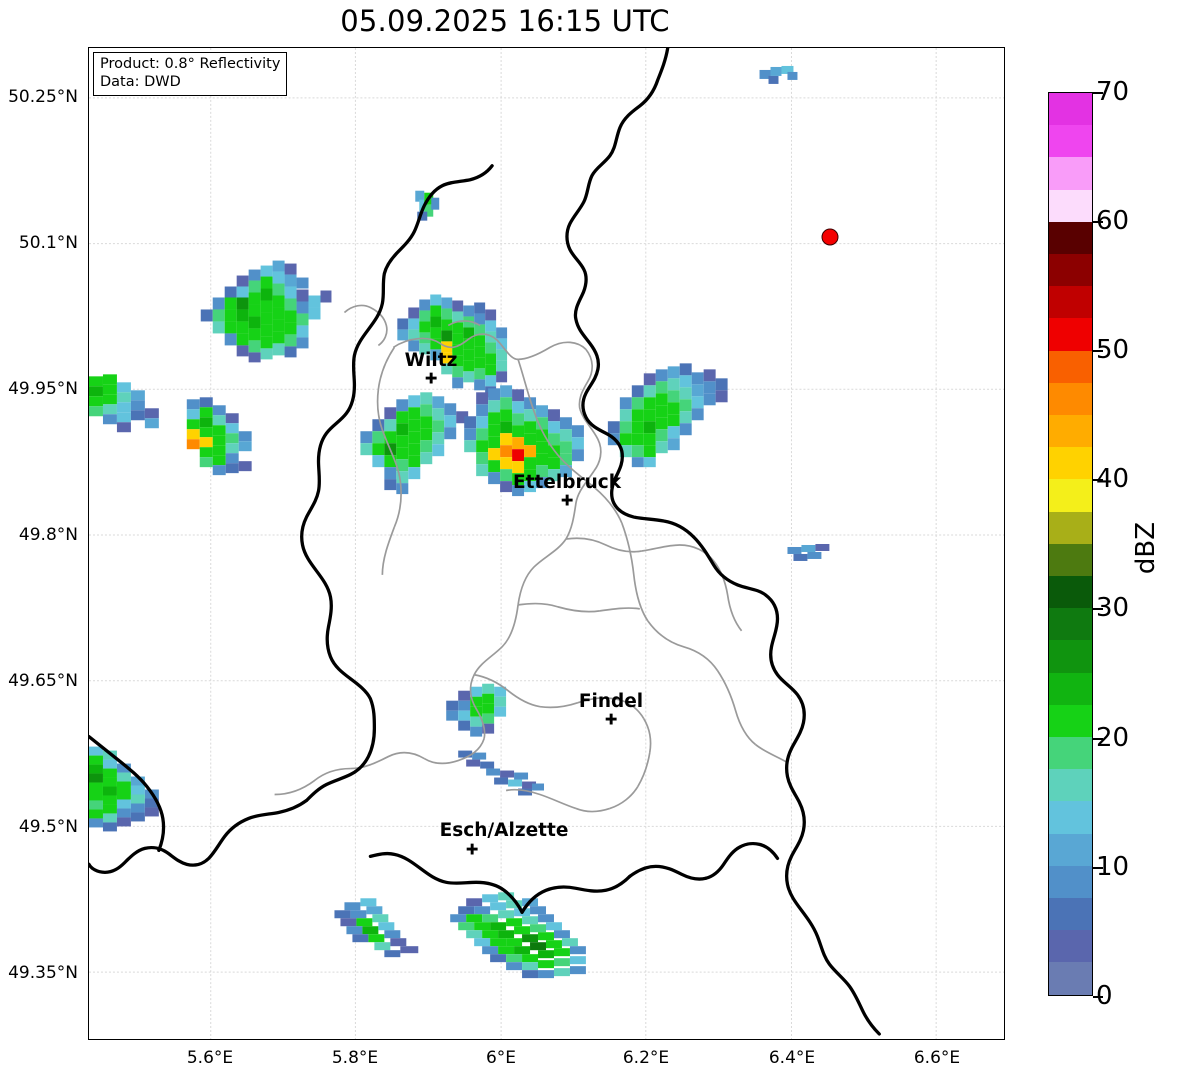  Describe the element at coordinates (778, 74) in the screenshot. I see `echo-cell-ne` at that location.